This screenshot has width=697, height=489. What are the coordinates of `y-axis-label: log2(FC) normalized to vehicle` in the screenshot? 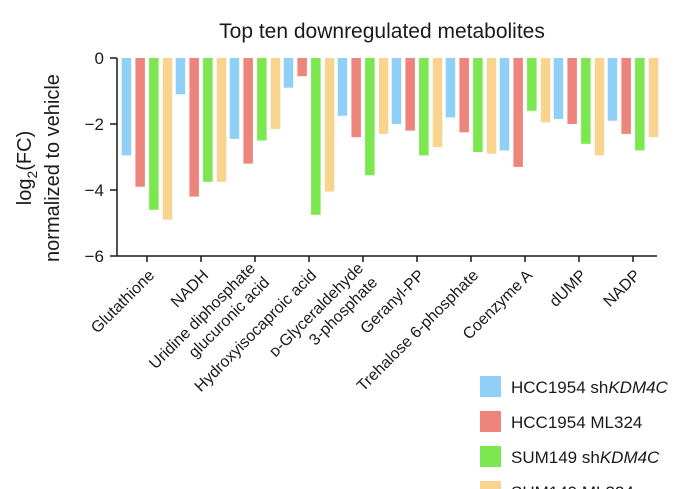 It's located at (39, 168).